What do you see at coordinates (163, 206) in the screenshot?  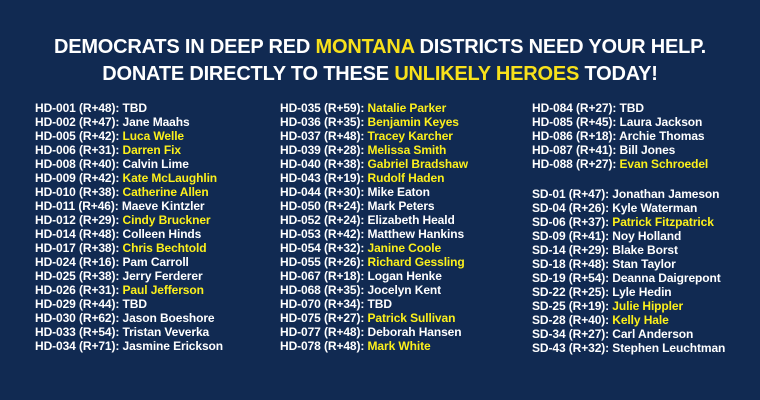 I see `candidate-name: Maeve Kintzler` at bounding box center [163, 206].